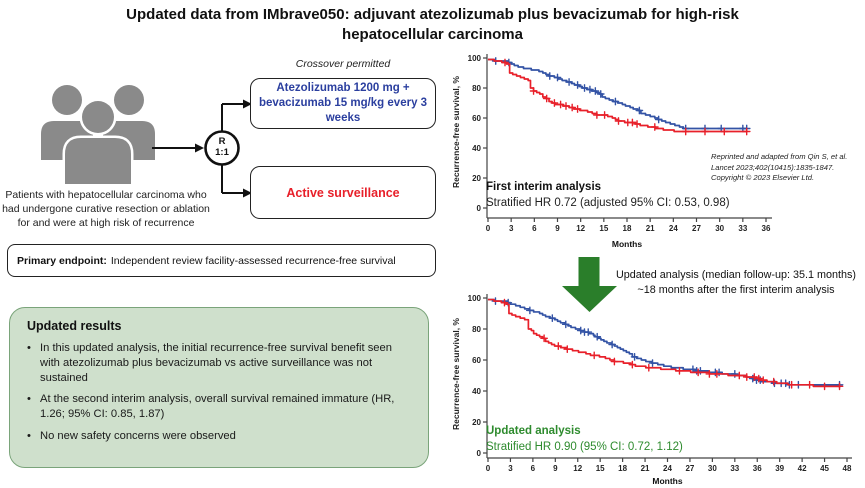 The width and height of the screenshot is (865, 488). What do you see at coordinates (589, 284) in the screenshot?
I see `down-arrow-icon` at bounding box center [589, 284].